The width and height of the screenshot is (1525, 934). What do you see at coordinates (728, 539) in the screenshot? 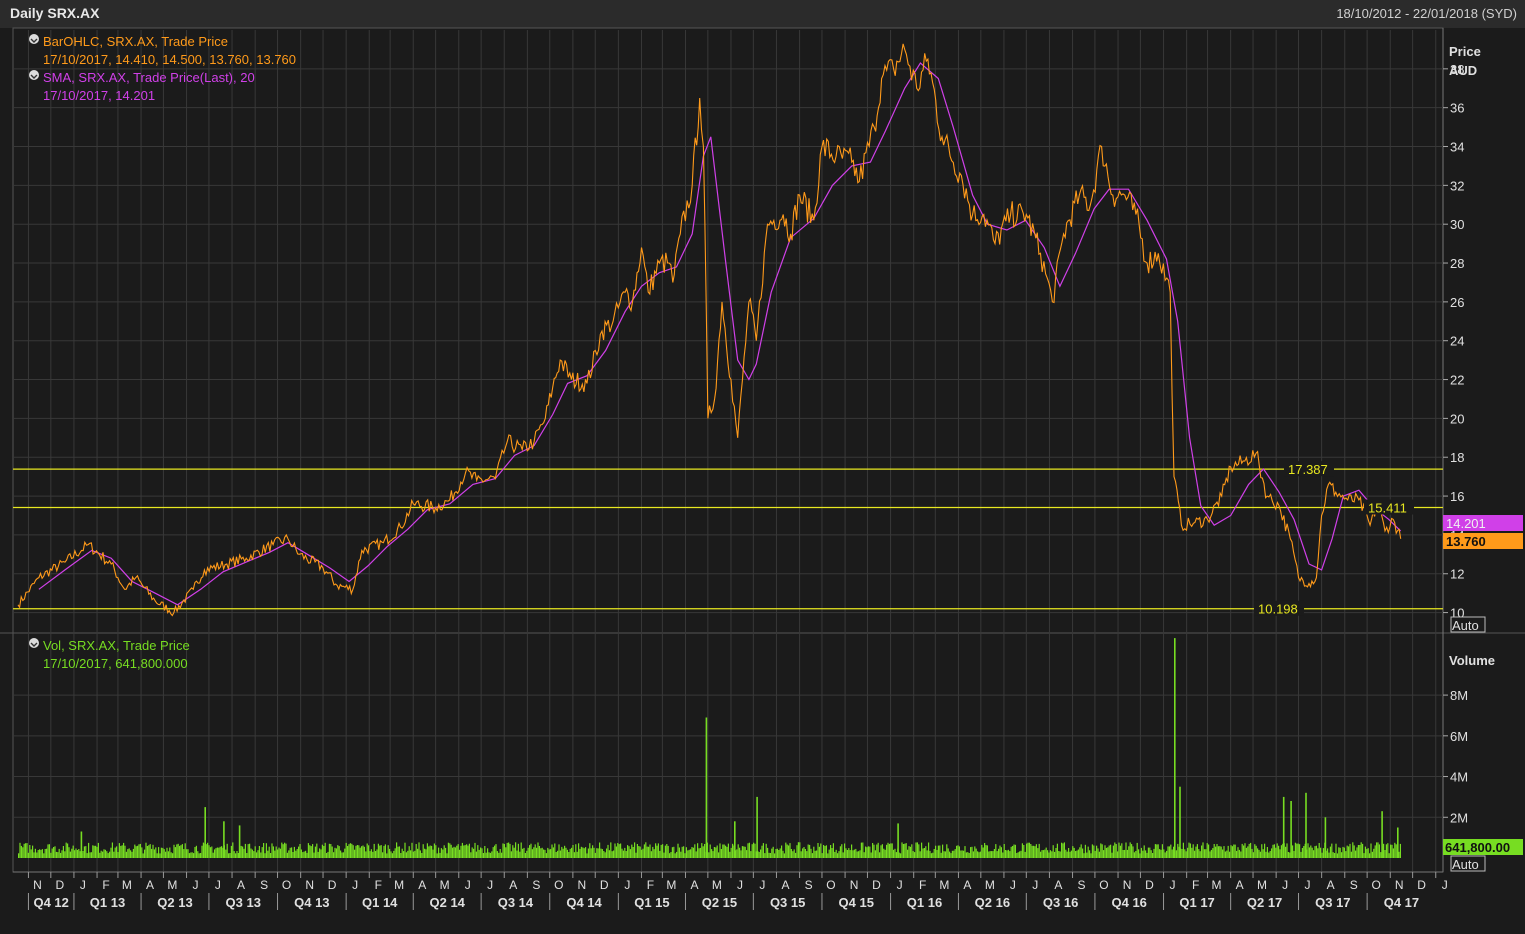
I see `horizontal-lines` at bounding box center [728, 539].